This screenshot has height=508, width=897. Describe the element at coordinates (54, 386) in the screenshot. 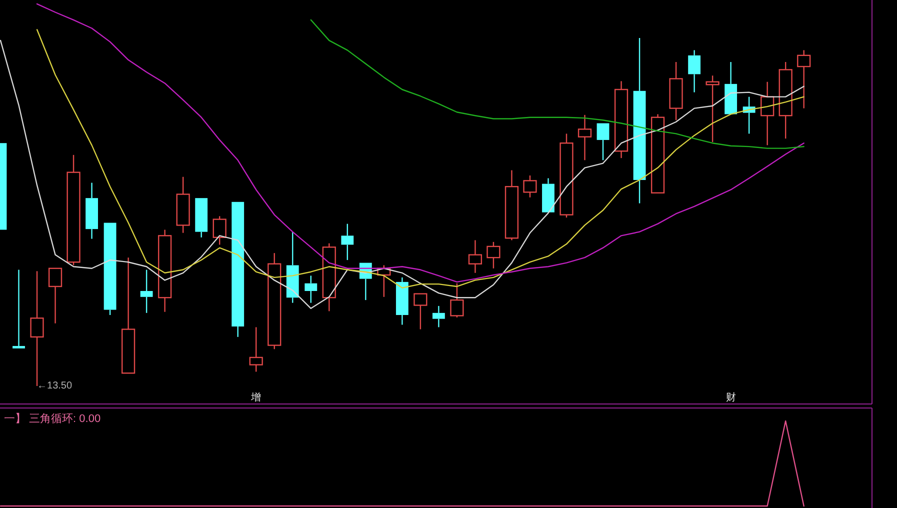

I see `annotation: ←13.50` at that location.